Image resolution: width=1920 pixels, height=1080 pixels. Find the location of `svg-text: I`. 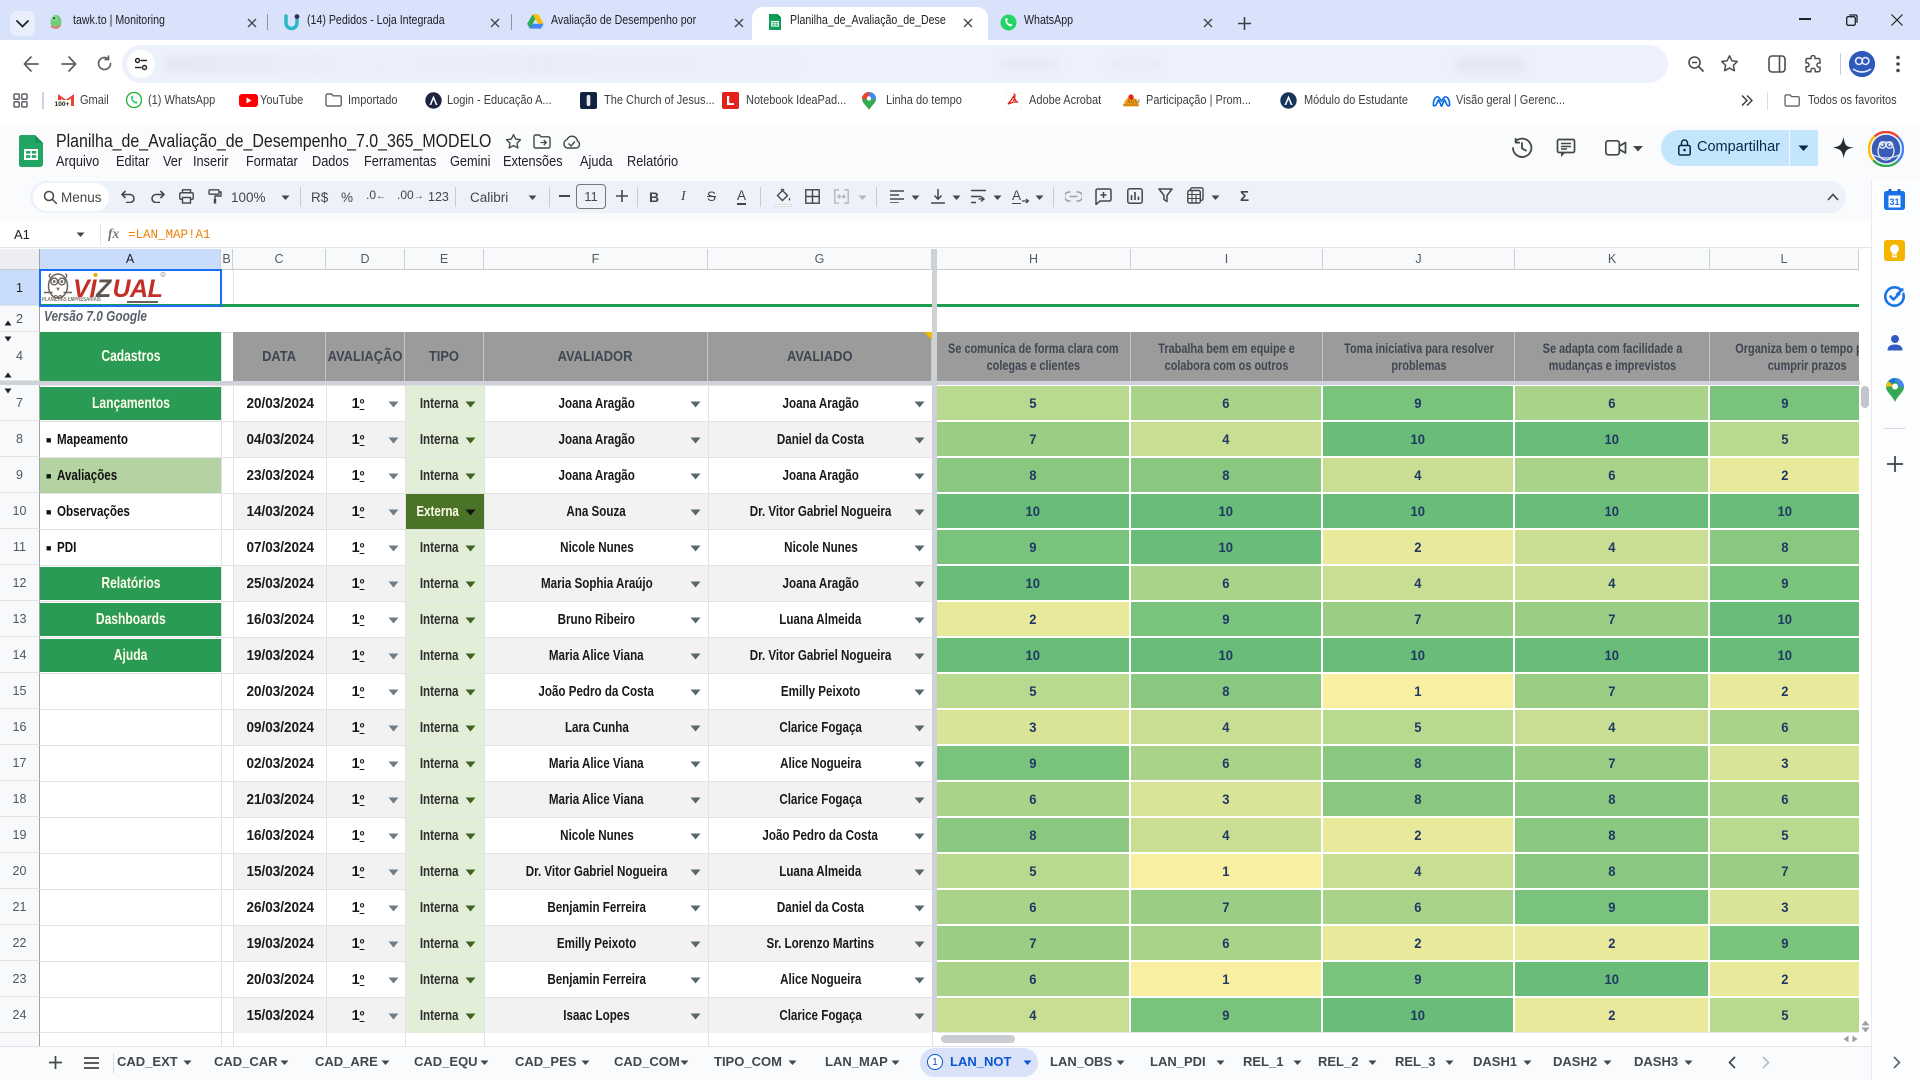

svg-text: I is located at coordinates (94, 289).